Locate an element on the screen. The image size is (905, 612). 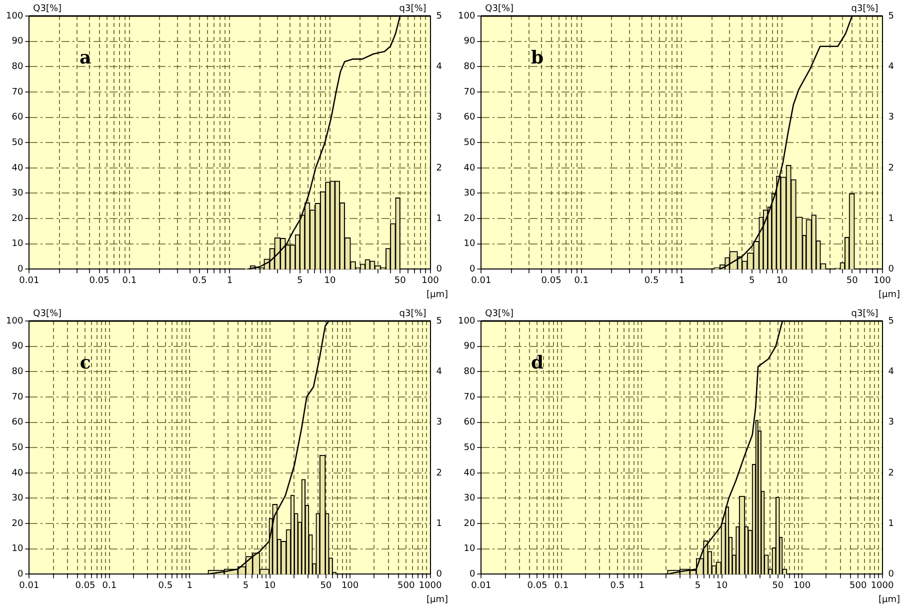
annotation: d is located at coordinates (537, 363).